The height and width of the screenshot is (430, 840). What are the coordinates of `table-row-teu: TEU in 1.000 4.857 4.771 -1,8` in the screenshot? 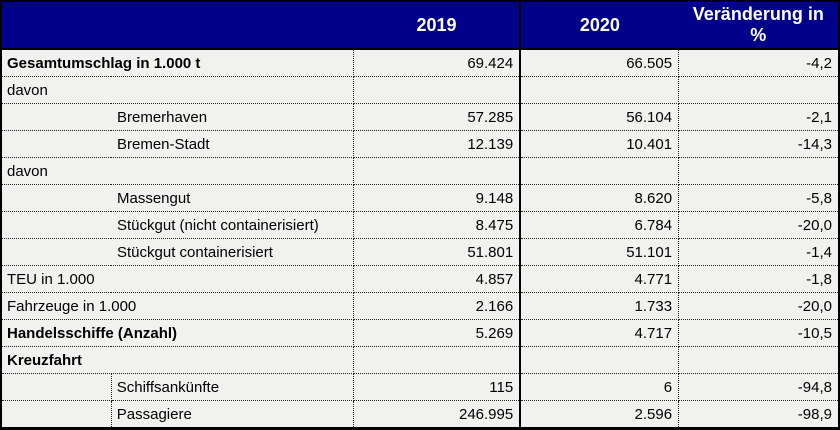 It's located at (420, 279).